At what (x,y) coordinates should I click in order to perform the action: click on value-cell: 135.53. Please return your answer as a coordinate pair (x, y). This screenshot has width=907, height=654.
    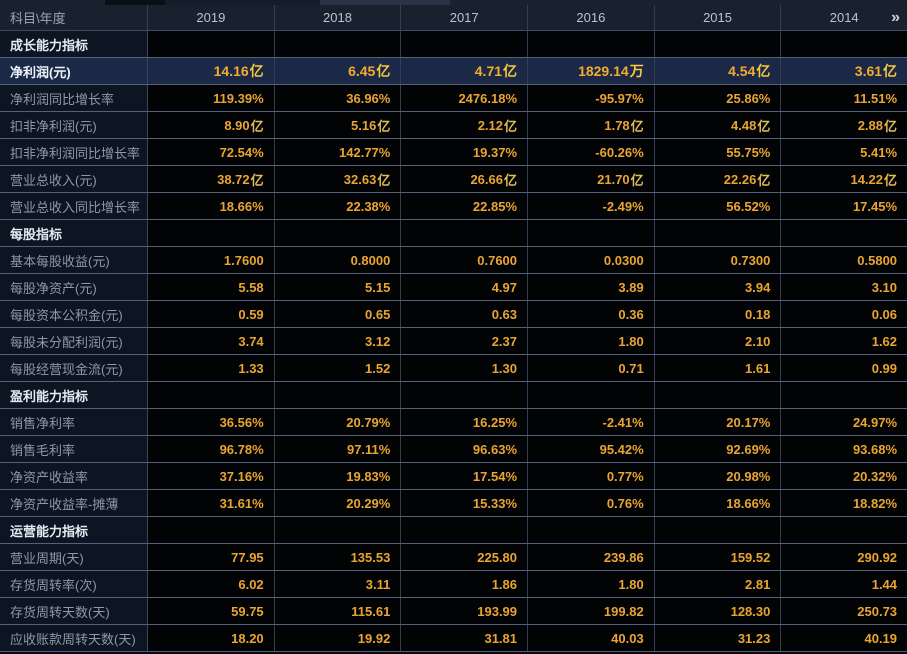
    Looking at the image, I should click on (338, 557).